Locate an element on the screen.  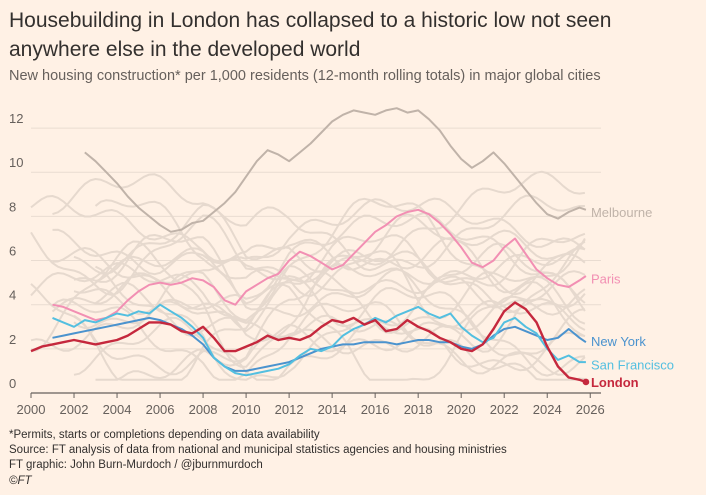
series-label-san-francisco: San Francisco is located at coordinates (632, 364).